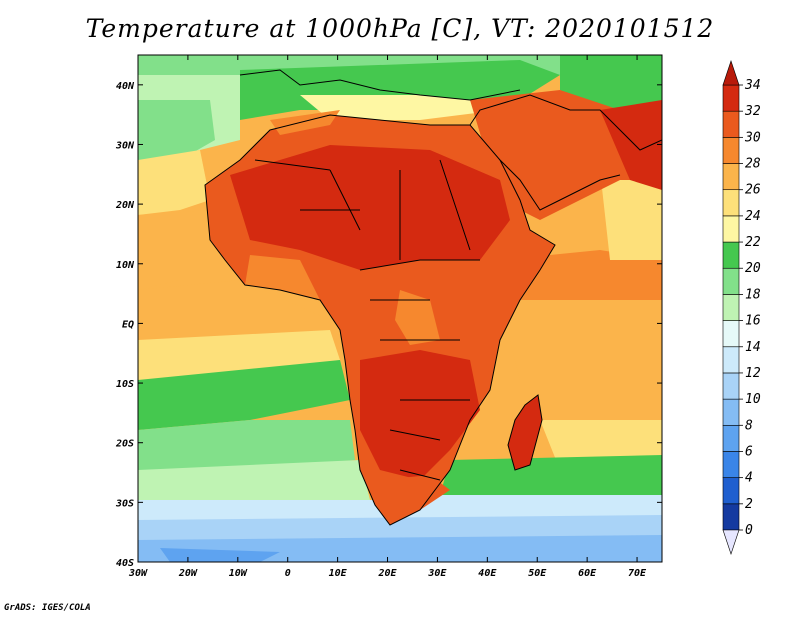  What do you see at coordinates (753, 268) in the screenshot?
I see `colorbar-label: 20` at bounding box center [753, 268].